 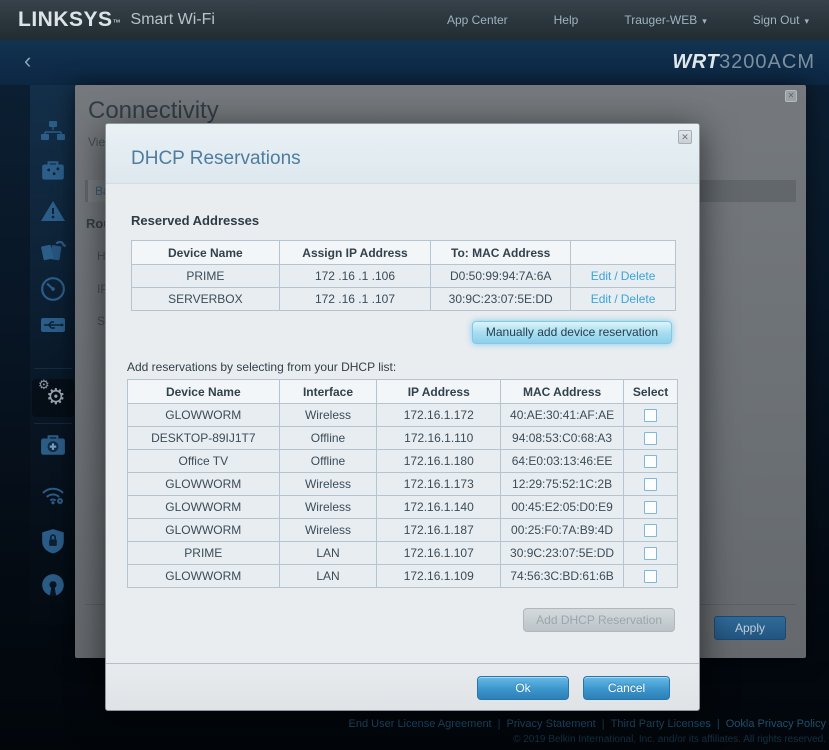 I want to click on modal-close-icon: ✕, so click(x=685, y=137).